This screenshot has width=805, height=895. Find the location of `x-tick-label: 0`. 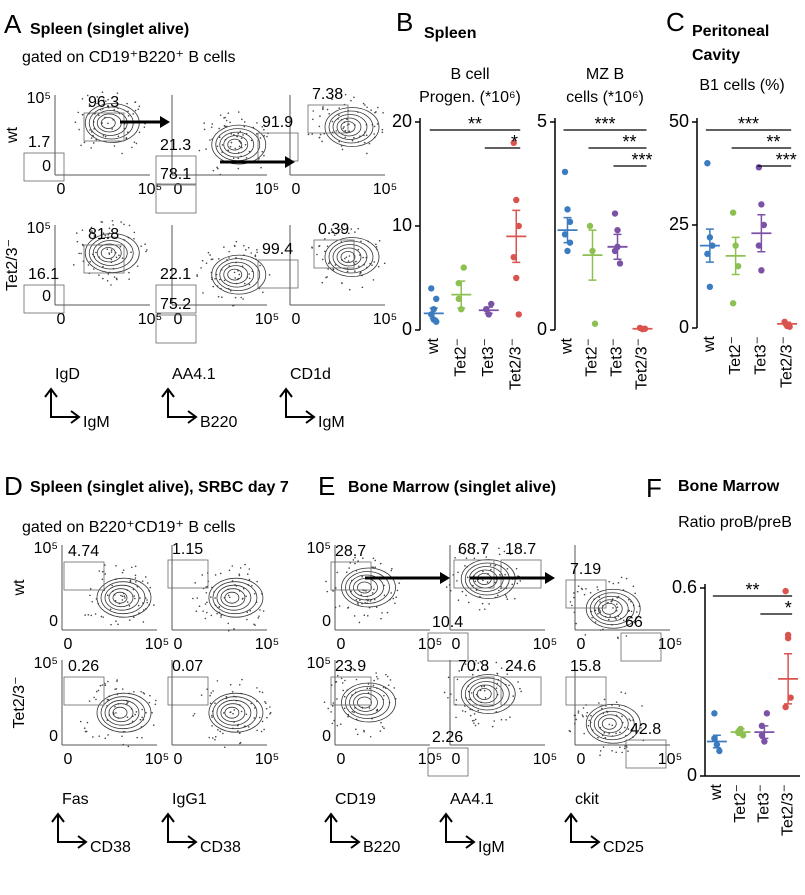

x-tick-label: 0 is located at coordinates (68, 644).